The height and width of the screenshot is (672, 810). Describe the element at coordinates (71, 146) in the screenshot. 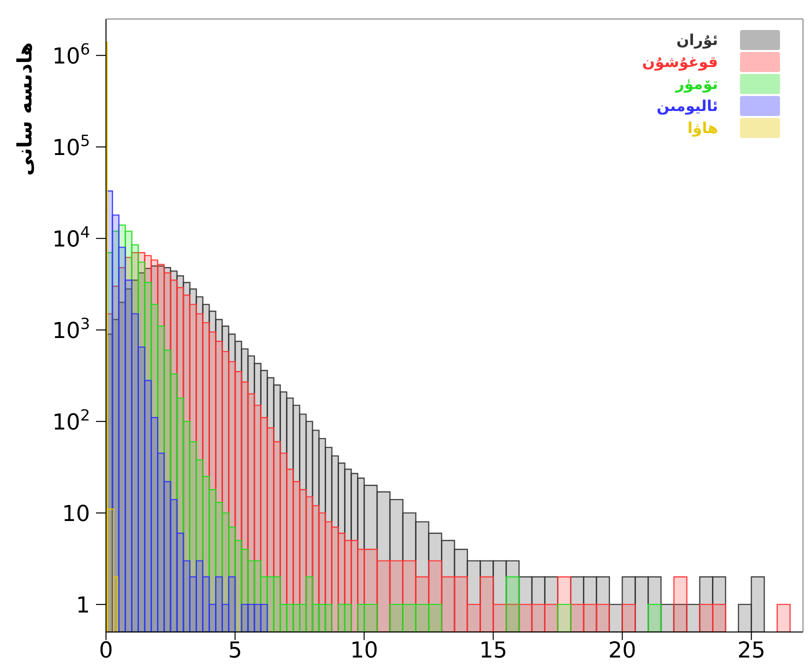

I see `y-tick-label: 10$^{5}$` at that location.